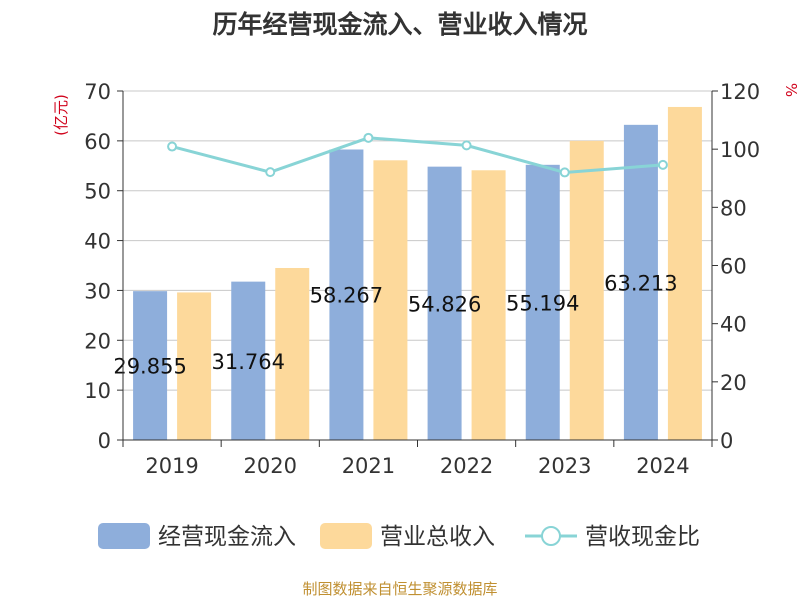  What do you see at coordinates (726, 441) in the screenshot?
I see `right-tick-label: 0` at bounding box center [726, 441].